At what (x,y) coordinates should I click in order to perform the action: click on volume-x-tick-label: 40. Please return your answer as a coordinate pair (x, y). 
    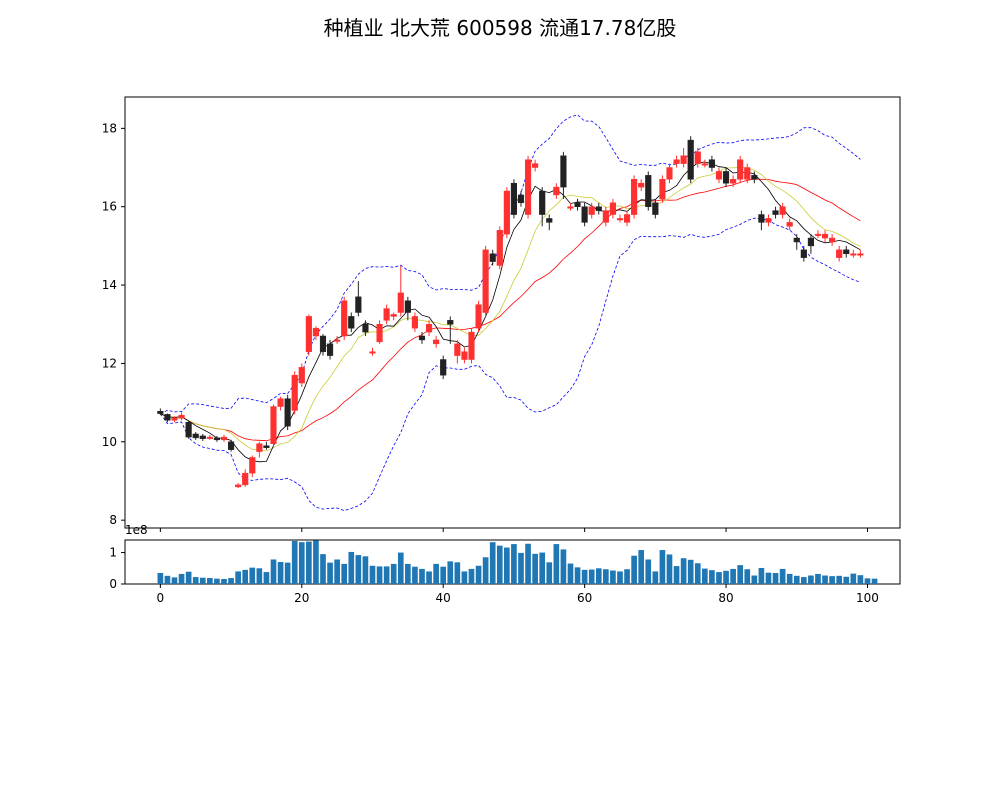
    Looking at the image, I should click on (443, 598).